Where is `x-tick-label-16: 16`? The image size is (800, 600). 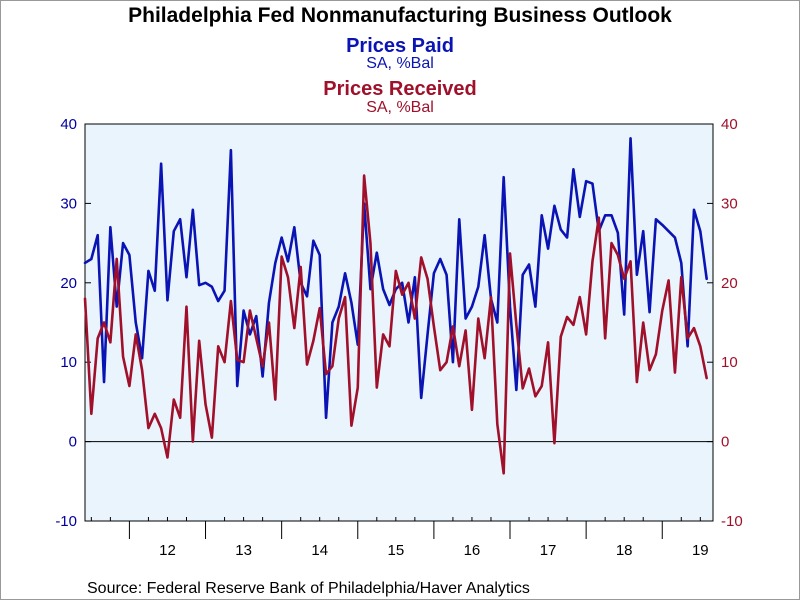 x-tick-label-16: 16 is located at coordinates (472, 550).